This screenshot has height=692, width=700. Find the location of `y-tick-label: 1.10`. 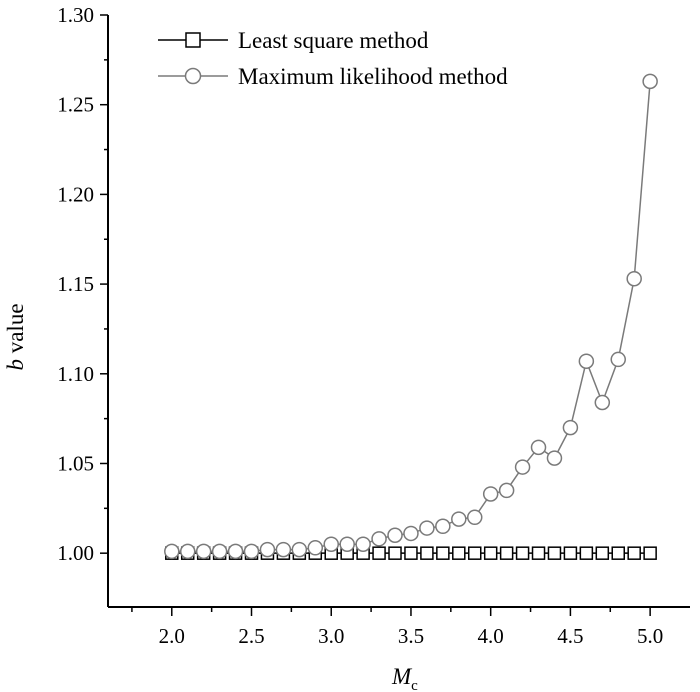

y-tick-label: 1.10 is located at coordinates (75, 374).